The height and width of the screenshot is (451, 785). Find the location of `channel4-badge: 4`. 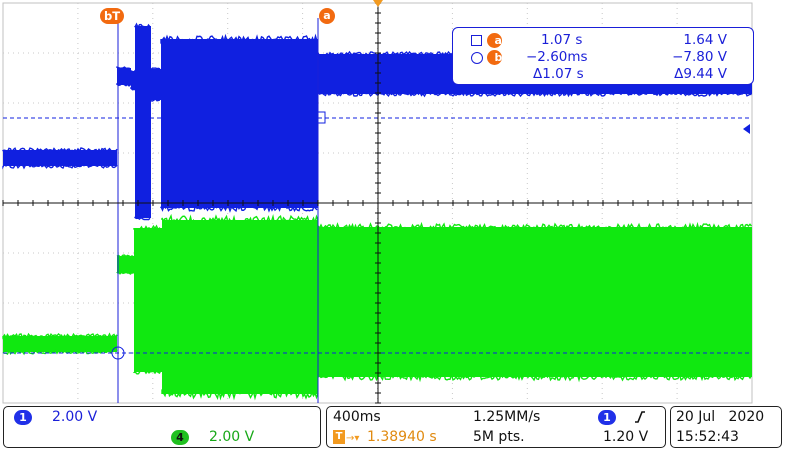

channel4-badge: 4 is located at coordinates (180, 437).